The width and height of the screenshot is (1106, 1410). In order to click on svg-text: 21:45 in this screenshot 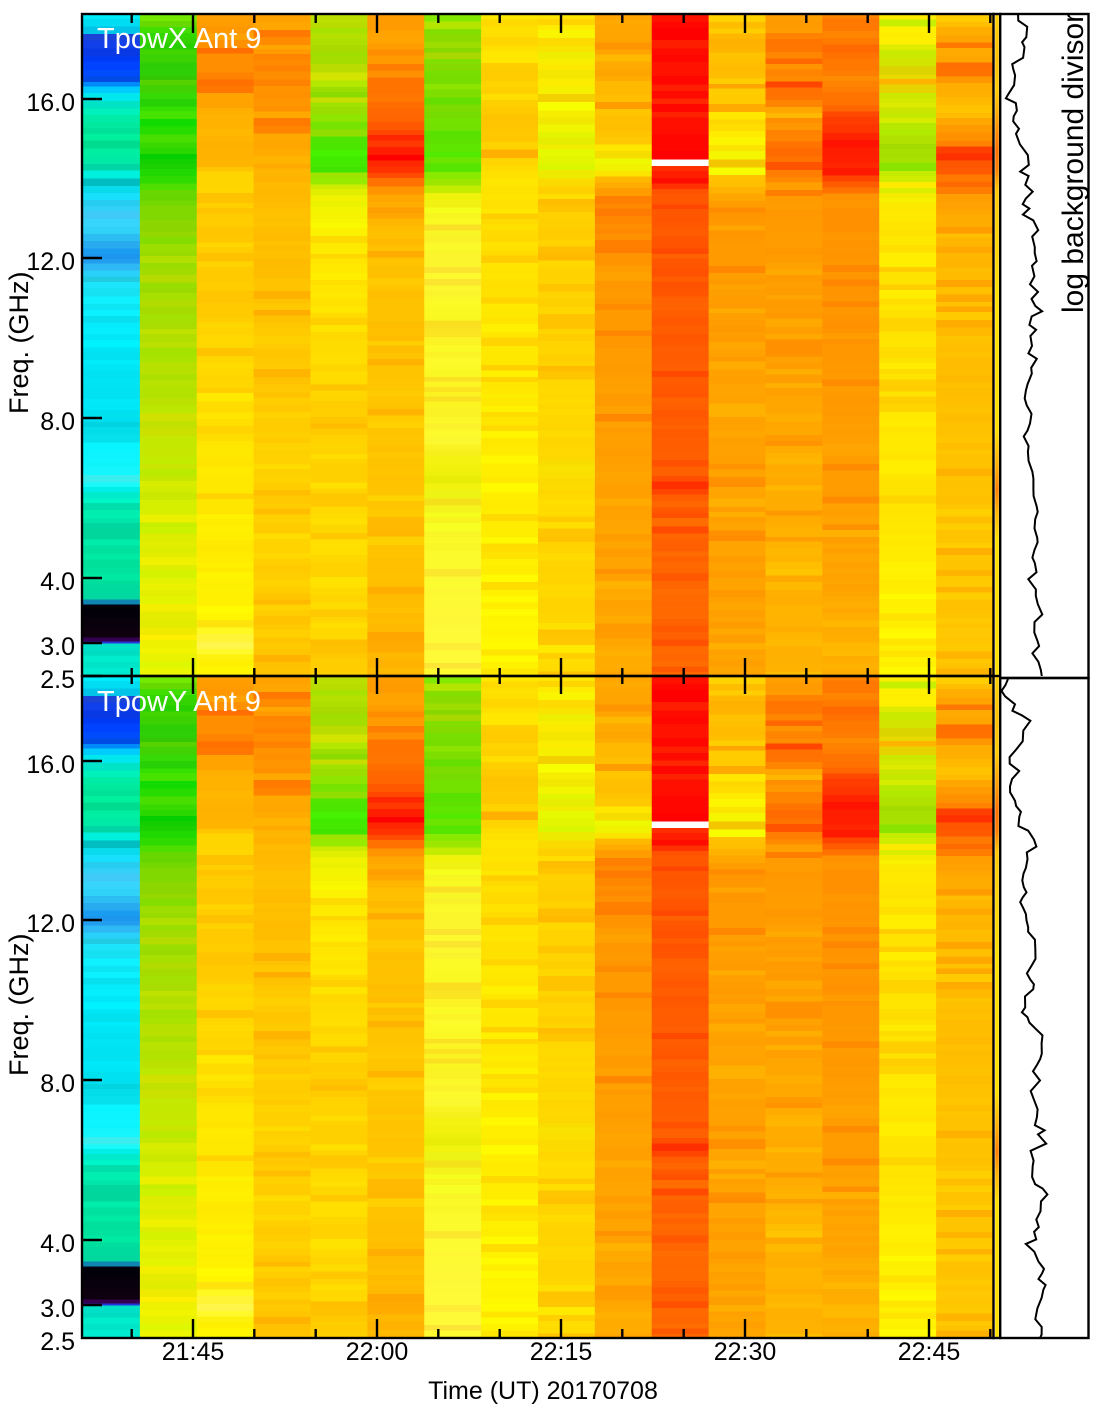, I will do `click(193, 1352)`.